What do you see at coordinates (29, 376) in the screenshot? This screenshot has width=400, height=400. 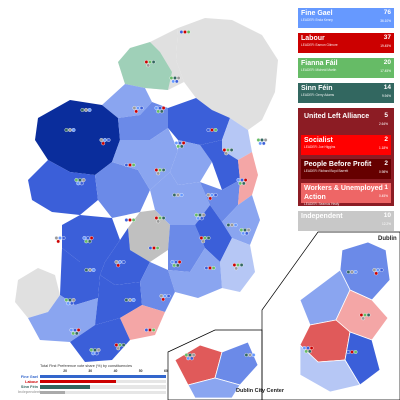 I see `series-label: Fine Gael` at bounding box center [29, 376].